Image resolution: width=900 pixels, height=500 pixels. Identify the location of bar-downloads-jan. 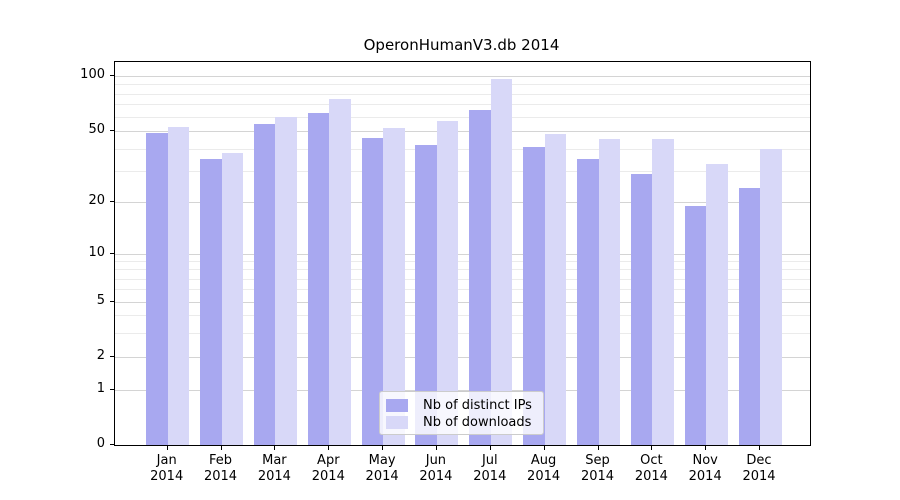
(178, 285).